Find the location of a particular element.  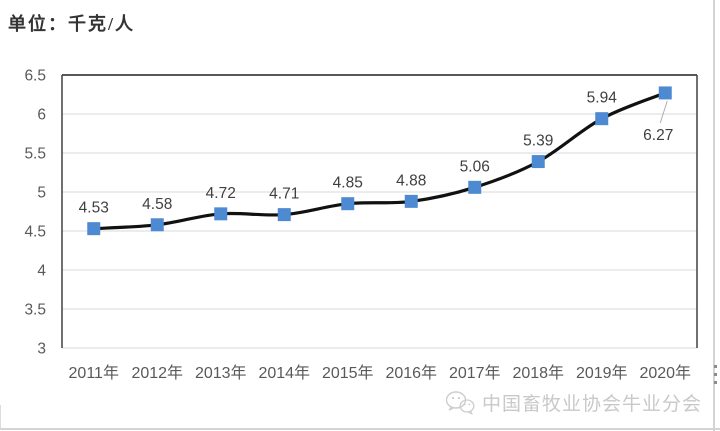

x-axis-label: 2016年 is located at coordinates (411, 373).